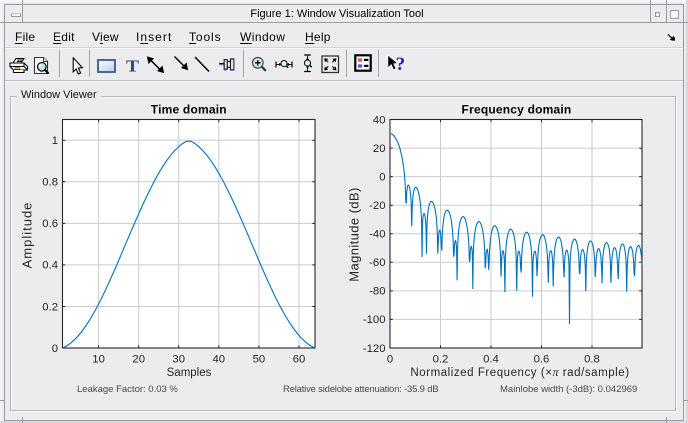 This screenshot has width=688, height=423. What do you see at coordinates (189, 110) in the screenshot?
I see `svg-text: Time domain` at bounding box center [189, 110].